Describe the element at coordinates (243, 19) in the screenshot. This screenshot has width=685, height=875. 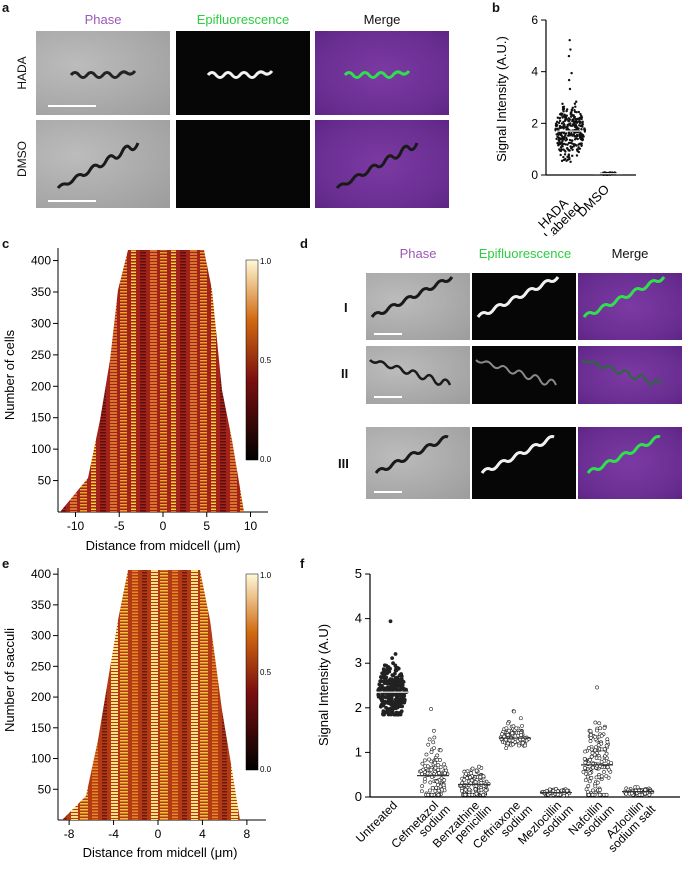
I see `header-epi-a: Epifluorescence` at that location.